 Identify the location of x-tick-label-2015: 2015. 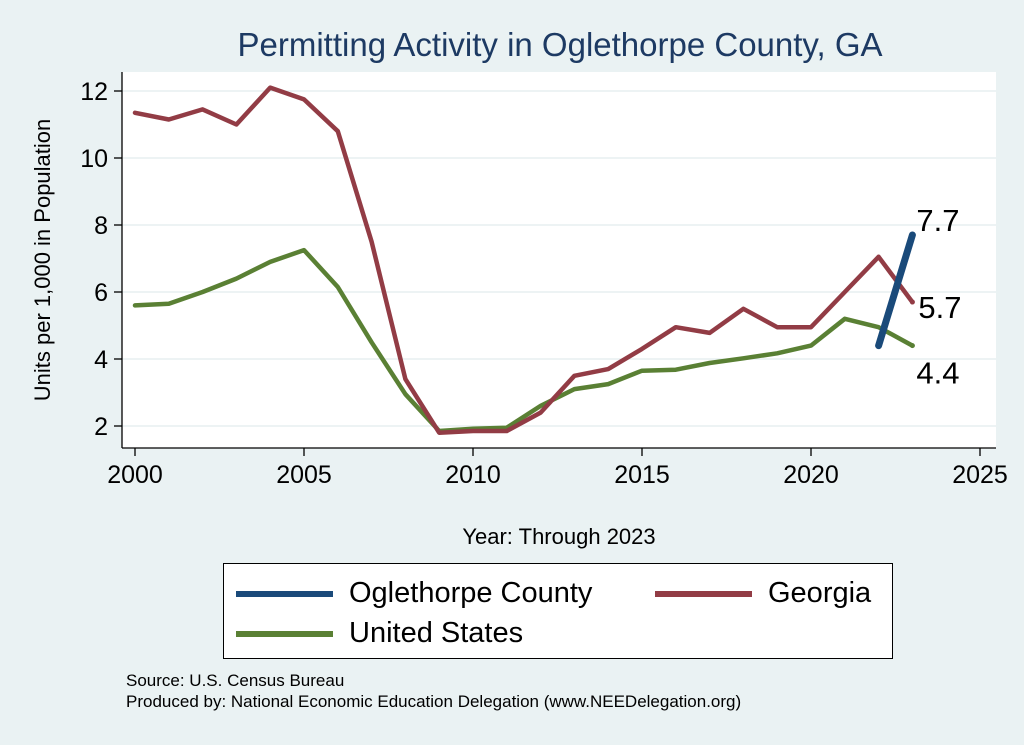
(642, 475).